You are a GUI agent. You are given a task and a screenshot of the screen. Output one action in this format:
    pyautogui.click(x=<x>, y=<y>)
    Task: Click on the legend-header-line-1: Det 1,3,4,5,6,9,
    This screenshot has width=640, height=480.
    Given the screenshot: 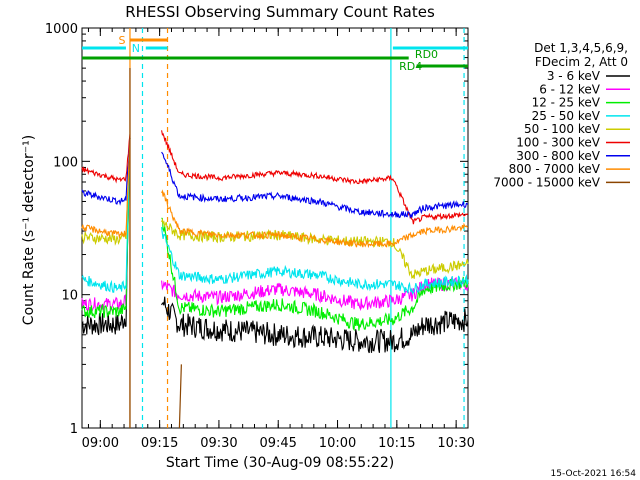 What is the action you would take?
    pyautogui.click(x=581, y=48)
    